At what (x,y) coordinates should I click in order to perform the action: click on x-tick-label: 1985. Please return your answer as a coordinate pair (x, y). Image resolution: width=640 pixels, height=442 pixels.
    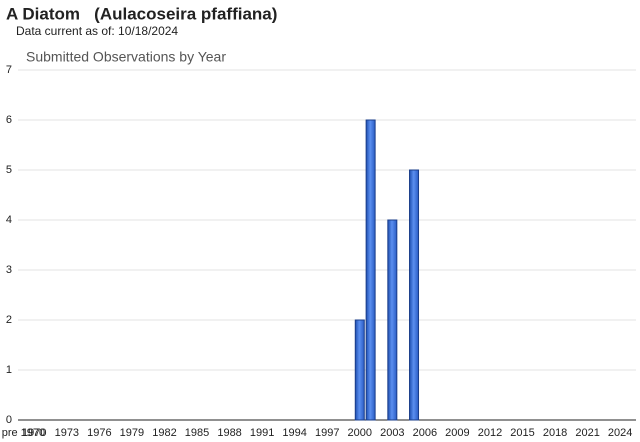
    Looking at the image, I should click on (197, 433).